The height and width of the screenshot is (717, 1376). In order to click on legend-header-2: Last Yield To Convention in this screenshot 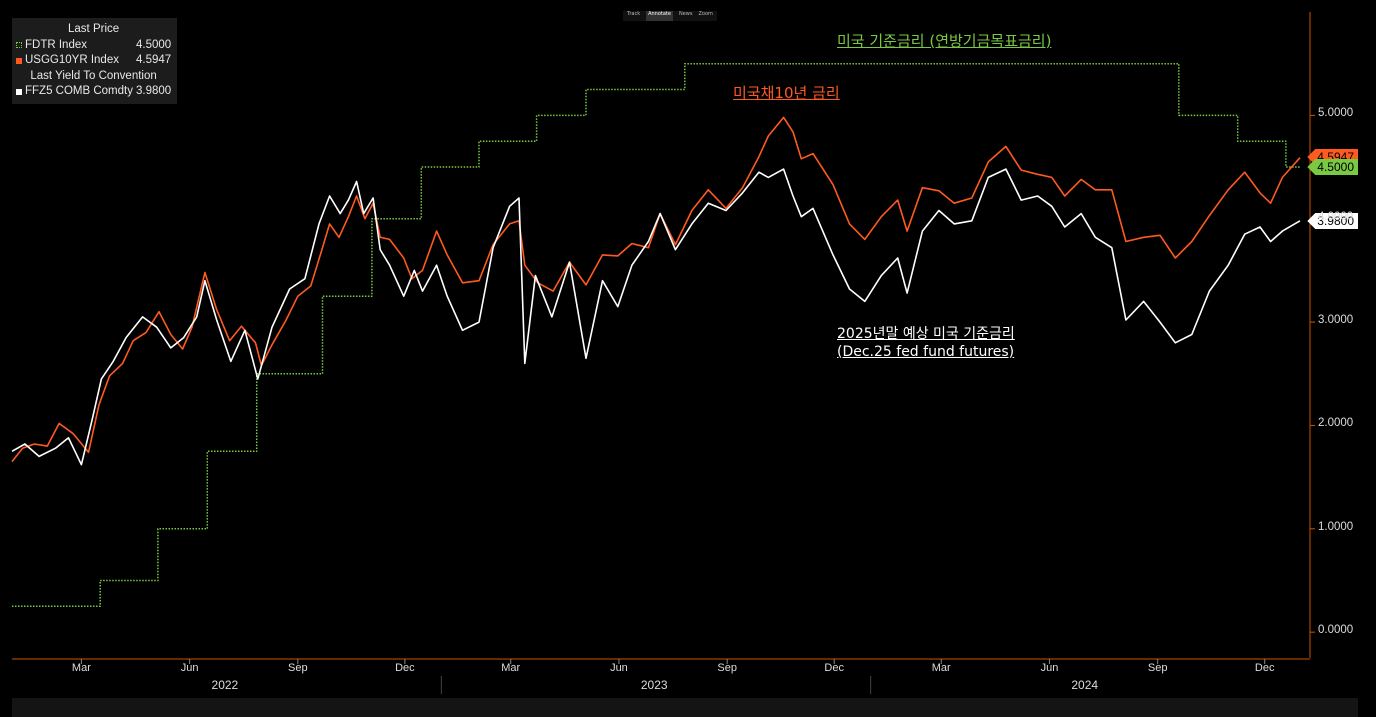, I will do `click(93, 75)`.